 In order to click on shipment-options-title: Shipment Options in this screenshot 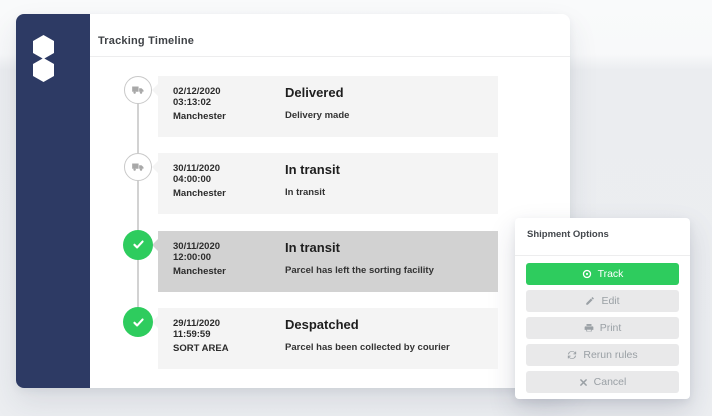, I will do `click(568, 234)`.